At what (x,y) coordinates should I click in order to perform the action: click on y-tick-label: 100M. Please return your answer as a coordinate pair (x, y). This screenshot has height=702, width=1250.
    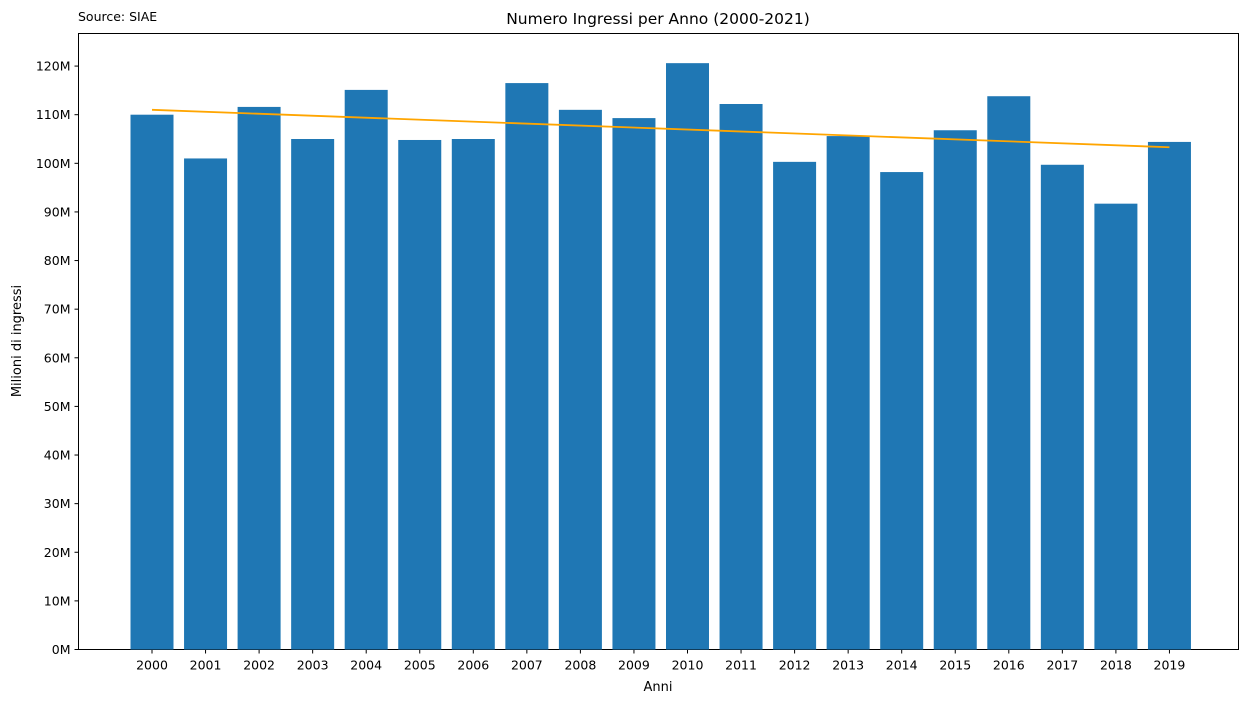
    Looking at the image, I should click on (53, 163).